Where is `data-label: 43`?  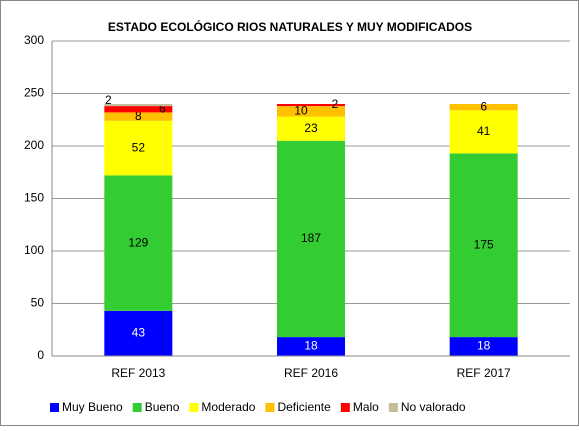
data-label: 43 is located at coordinates (139, 333).